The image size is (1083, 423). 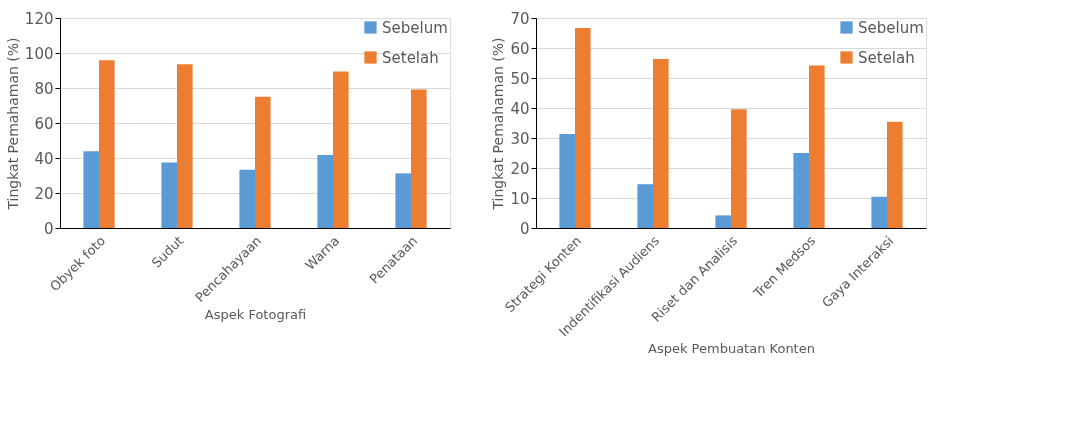 What do you see at coordinates (520, 138) in the screenshot?
I see `y-tick-label: 30` at bounding box center [520, 138].